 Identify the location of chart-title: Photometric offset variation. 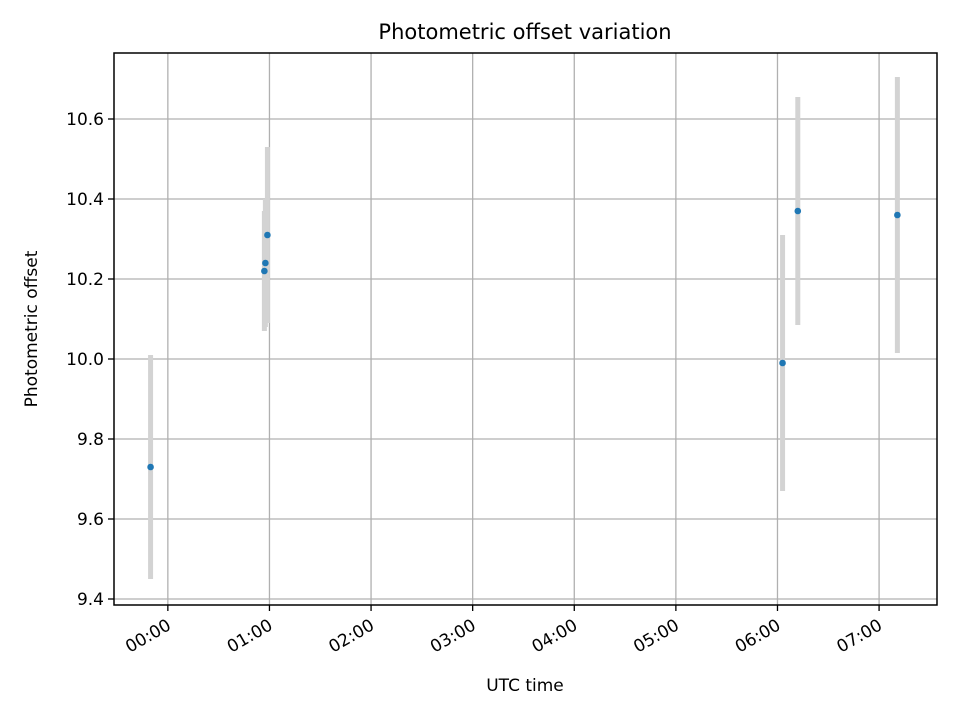
(524, 32).